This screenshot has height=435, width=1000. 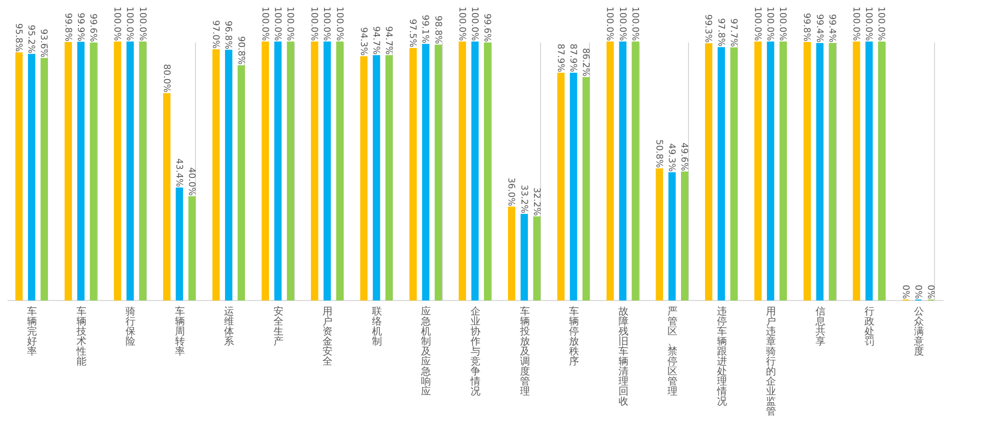 I want to click on data-label: 33.2%, so click(x=523, y=199).